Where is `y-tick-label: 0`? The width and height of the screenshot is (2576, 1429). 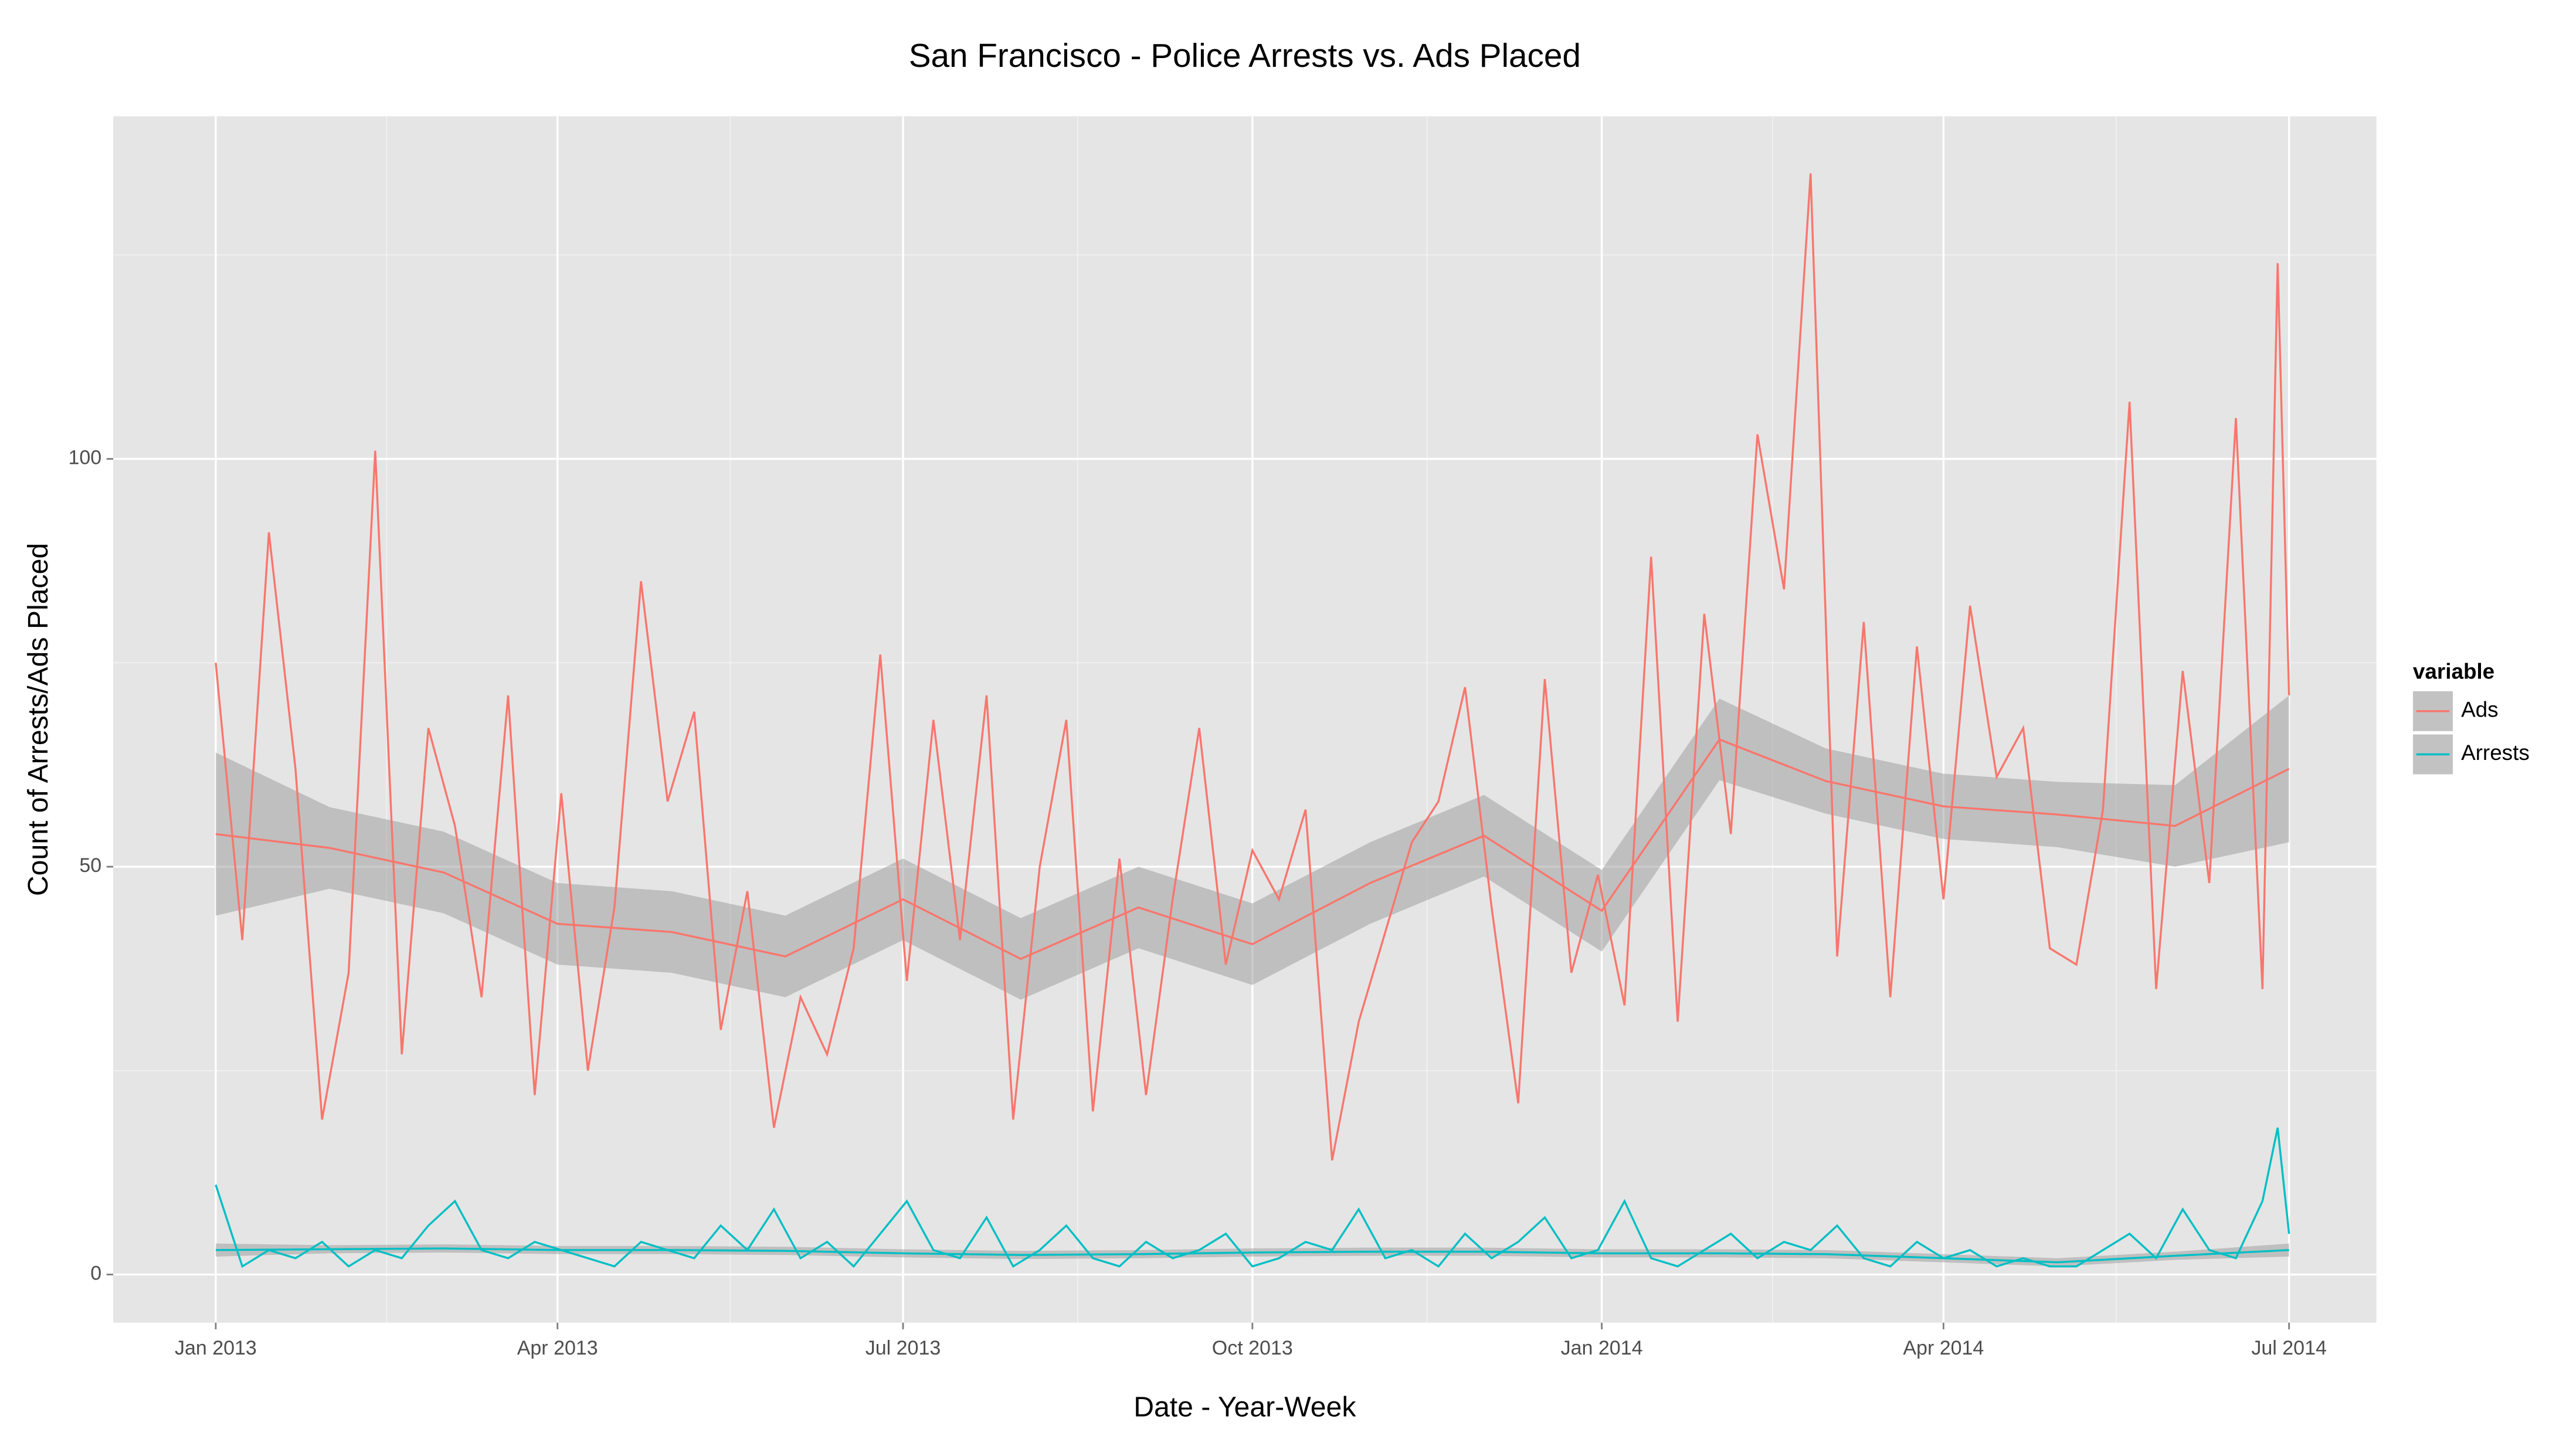 y-tick-label: 0 is located at coordinates (95, 1273).